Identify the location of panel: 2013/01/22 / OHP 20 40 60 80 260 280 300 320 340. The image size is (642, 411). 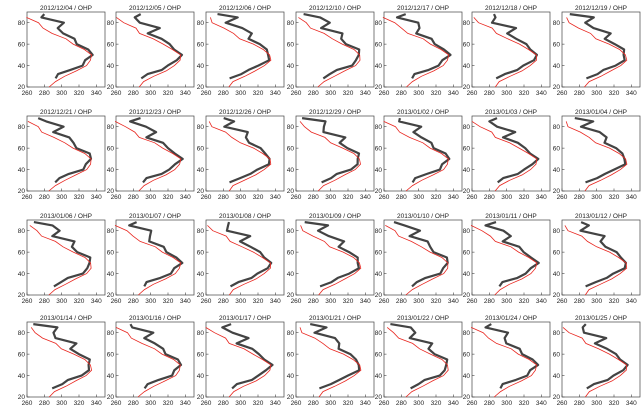
(419, 361).